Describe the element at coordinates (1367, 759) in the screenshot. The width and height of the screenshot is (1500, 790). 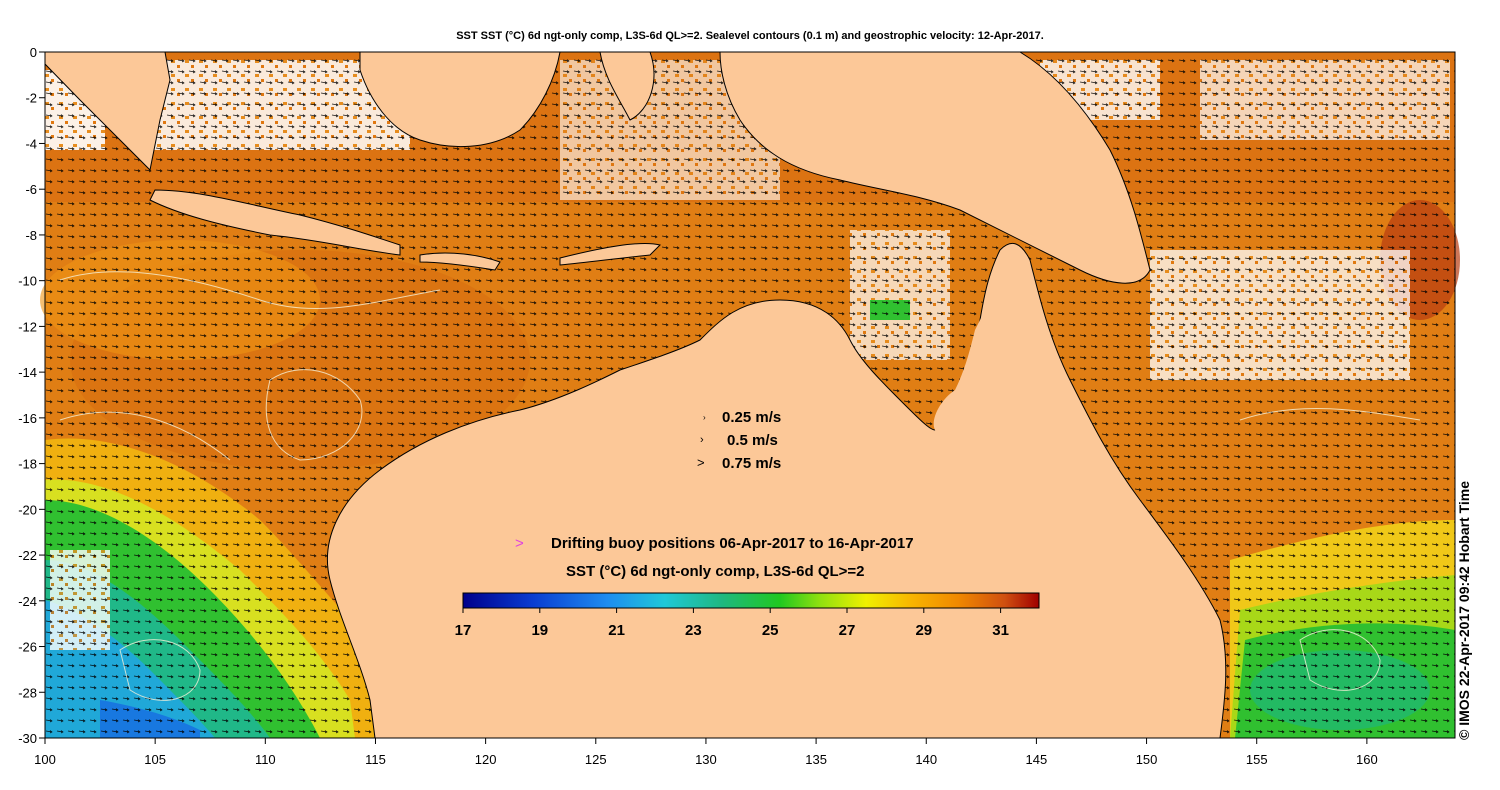
I see `x-tick-label: 160` at that location.